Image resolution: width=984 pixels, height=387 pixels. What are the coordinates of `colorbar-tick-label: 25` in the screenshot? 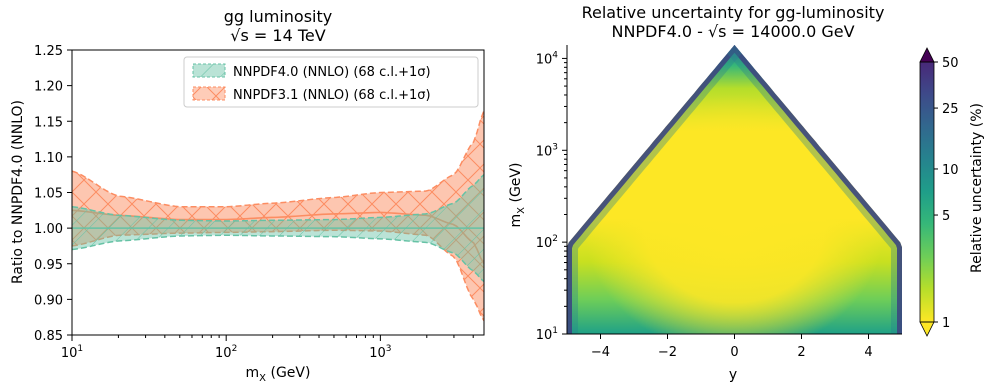 It's located at (950, 109).